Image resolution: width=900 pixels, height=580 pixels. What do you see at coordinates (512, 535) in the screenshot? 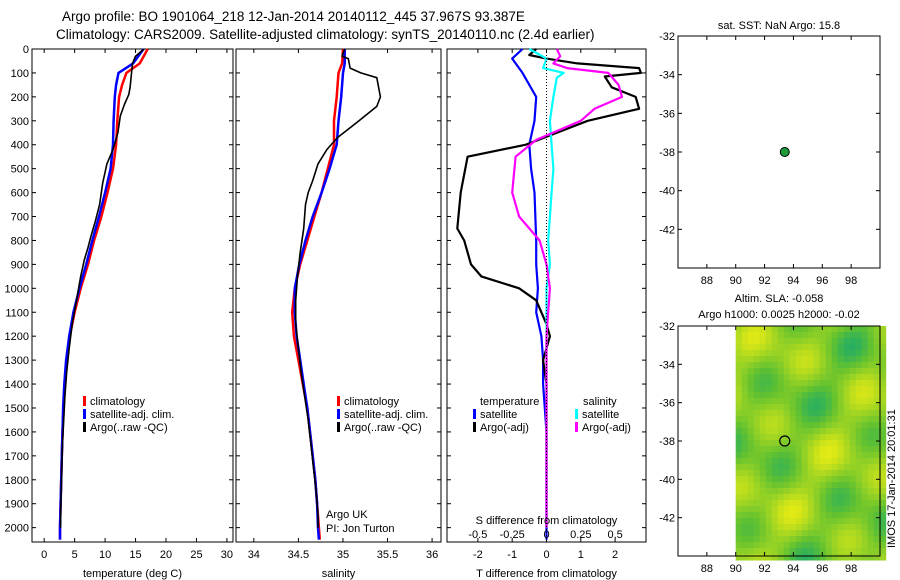
I see `difference-salinity-tick-label: -0.25` at bounding box center [512, 535].